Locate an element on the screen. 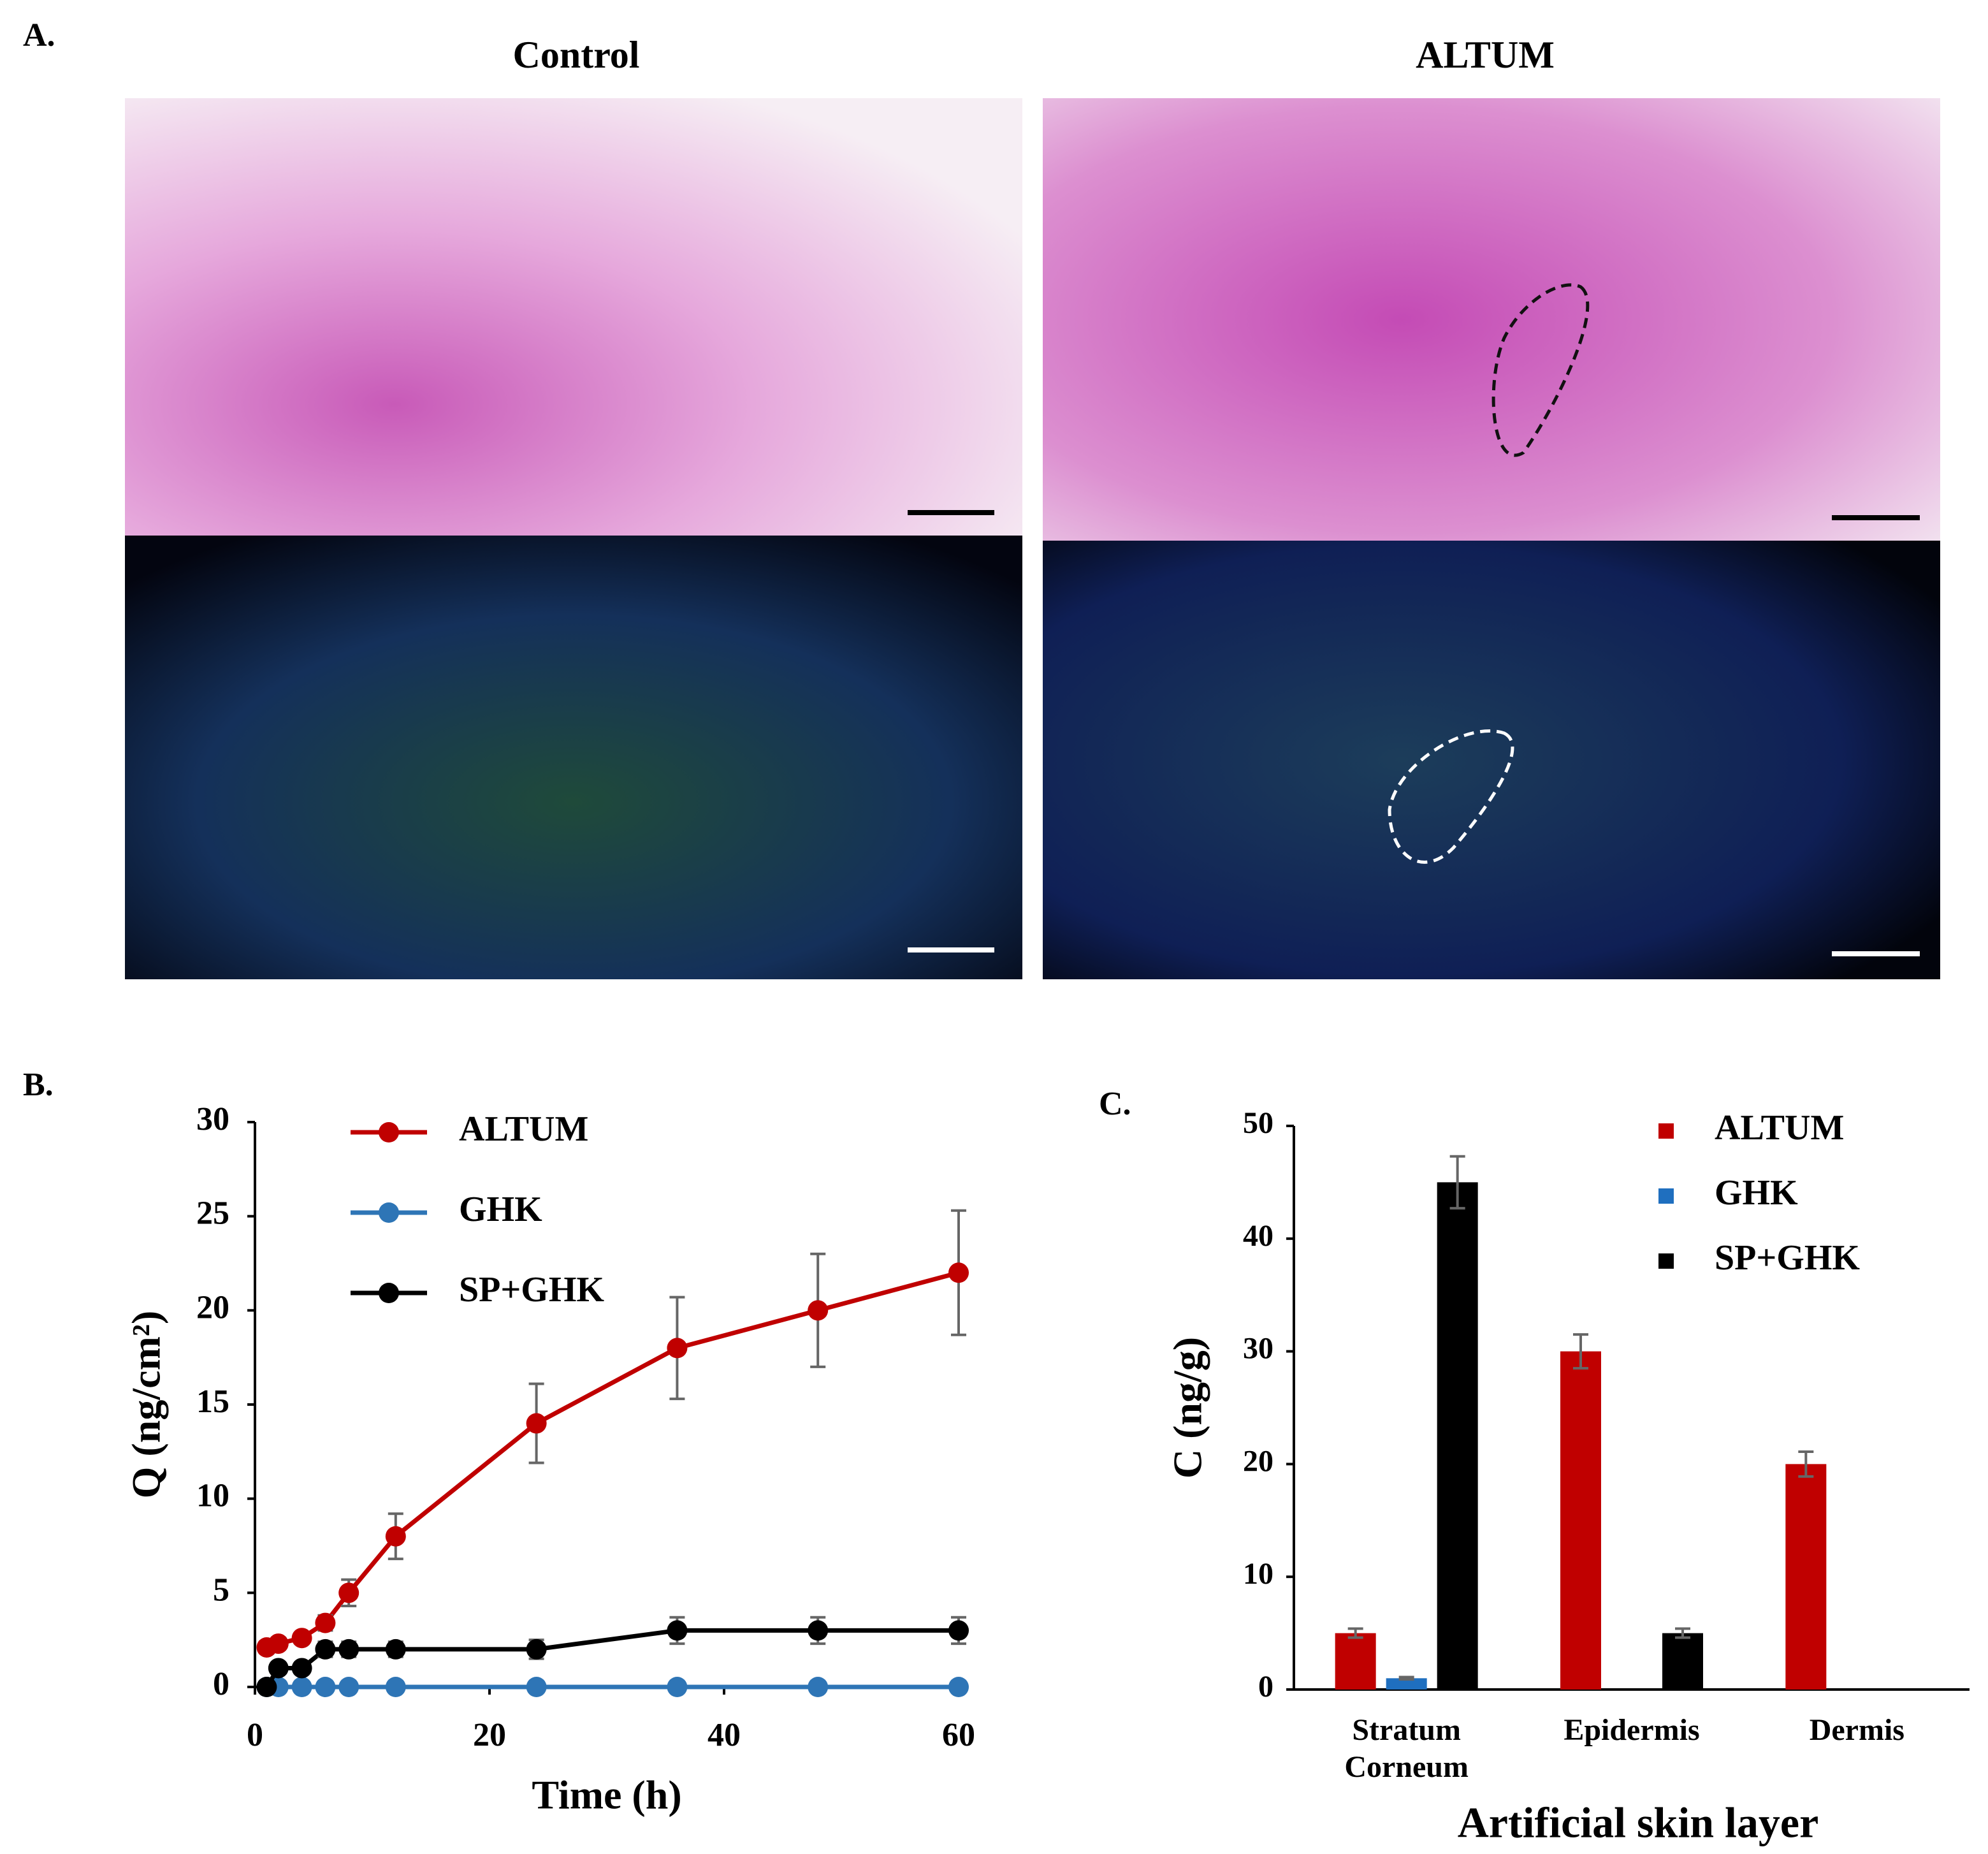 The image size is (1988, 1854). y-tick-label: 15 is located at coordinates (212, 1401).